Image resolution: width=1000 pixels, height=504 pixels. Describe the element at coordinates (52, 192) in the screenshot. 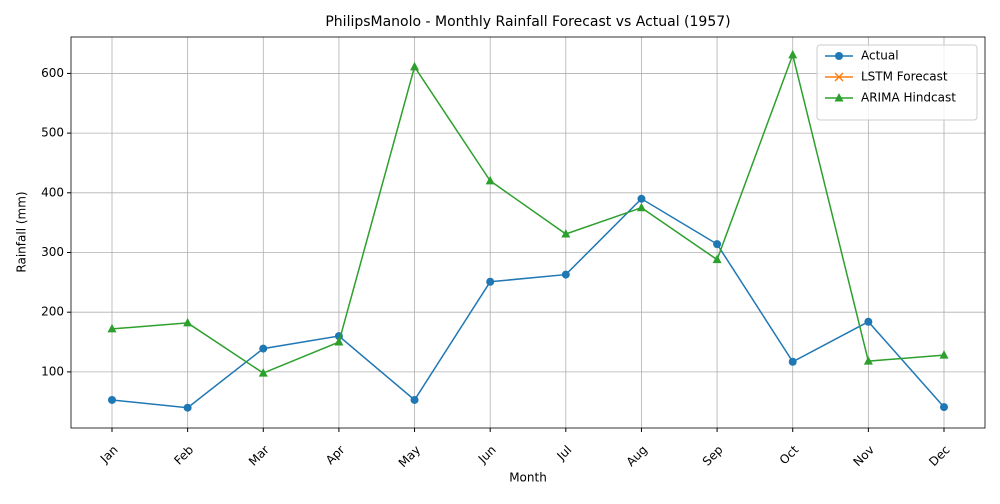

I see `y-tick-label: 400` at that location.